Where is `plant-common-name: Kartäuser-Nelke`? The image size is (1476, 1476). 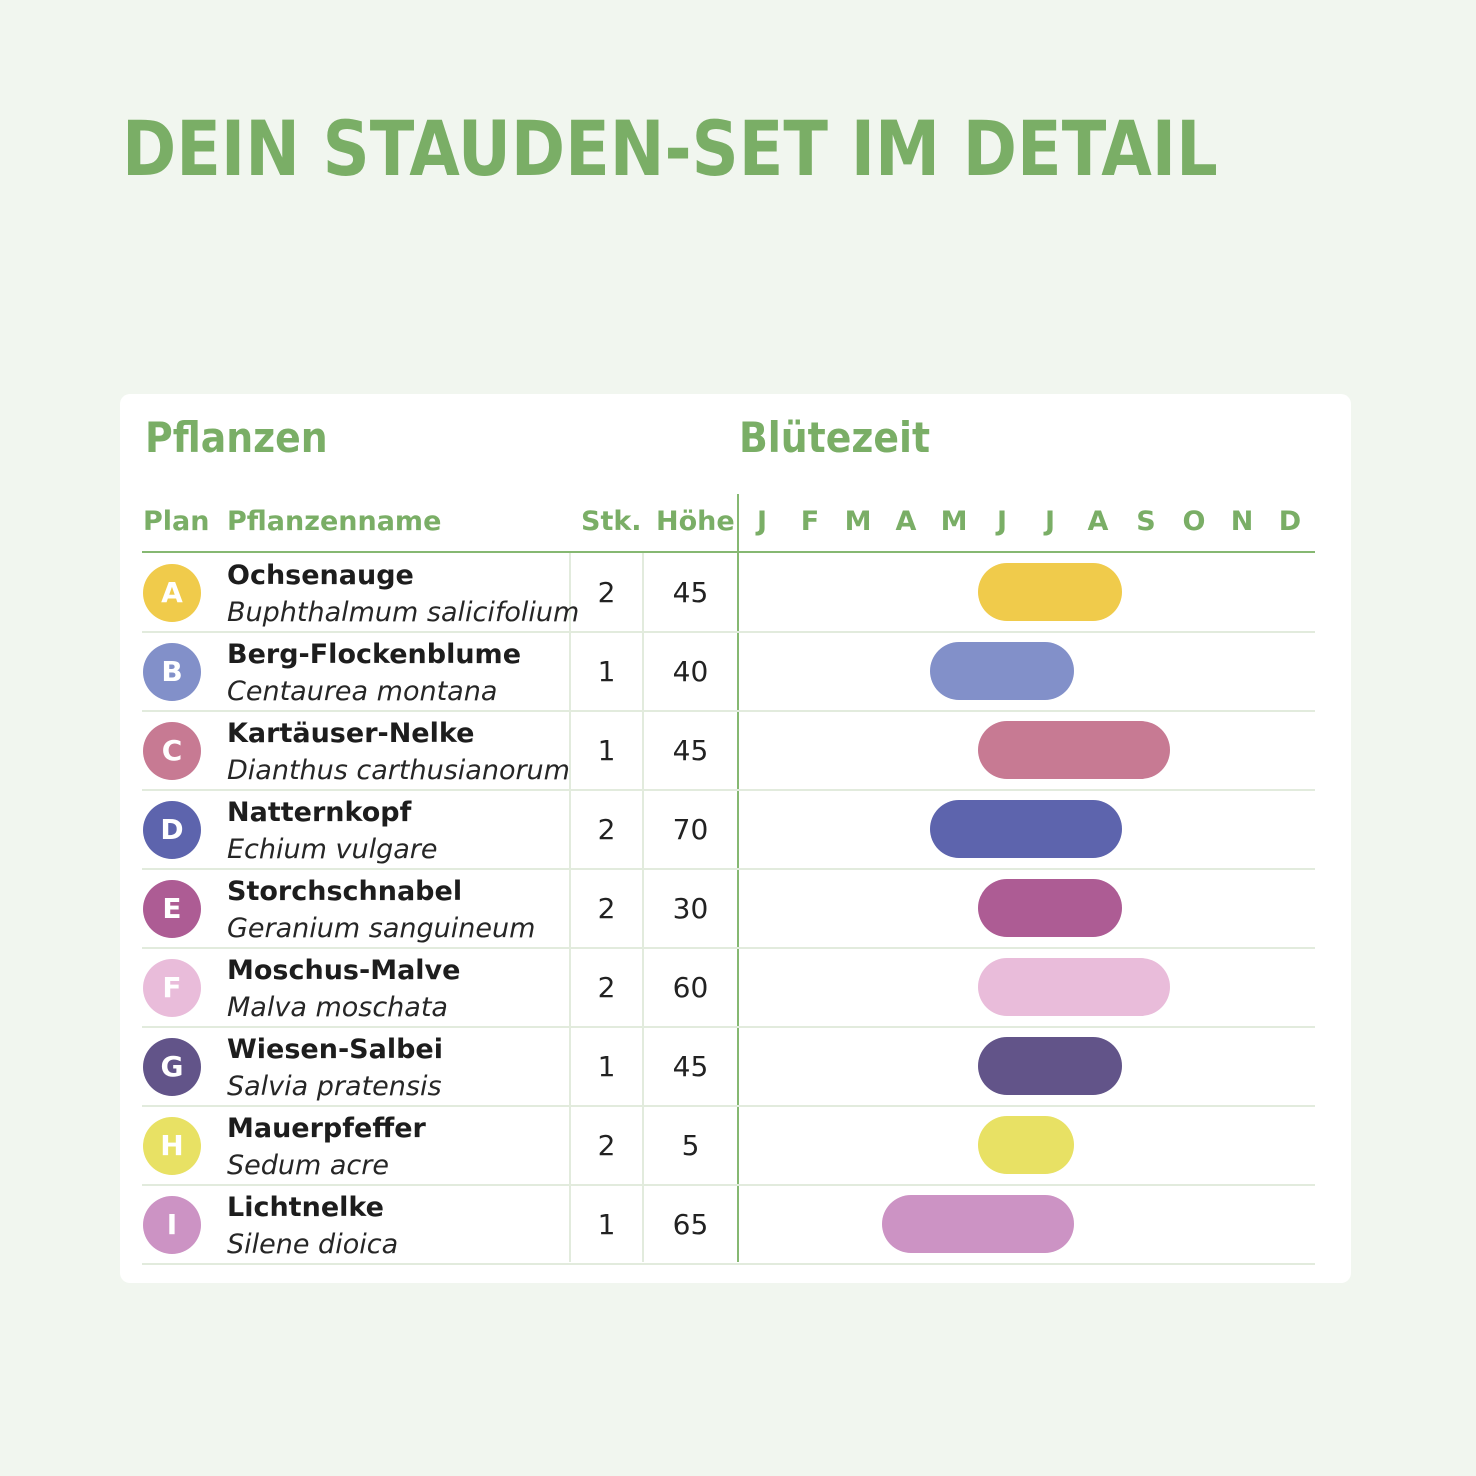
plant-common-name: Kartäuser-Nelke is located at coordinates (351, 733).